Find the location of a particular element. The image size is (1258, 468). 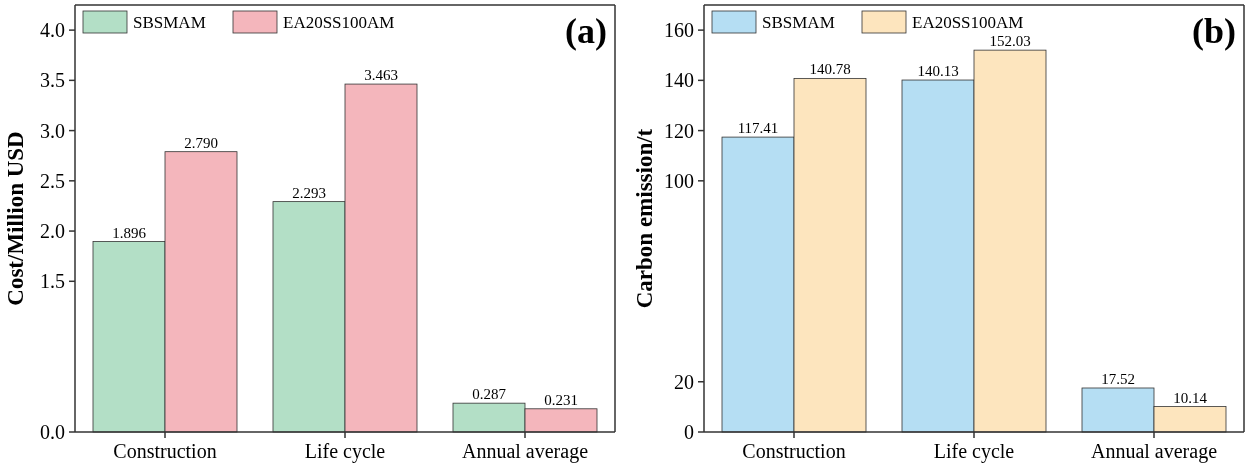

y-tick-label: 2.0 is located at coordinates (52, 231).